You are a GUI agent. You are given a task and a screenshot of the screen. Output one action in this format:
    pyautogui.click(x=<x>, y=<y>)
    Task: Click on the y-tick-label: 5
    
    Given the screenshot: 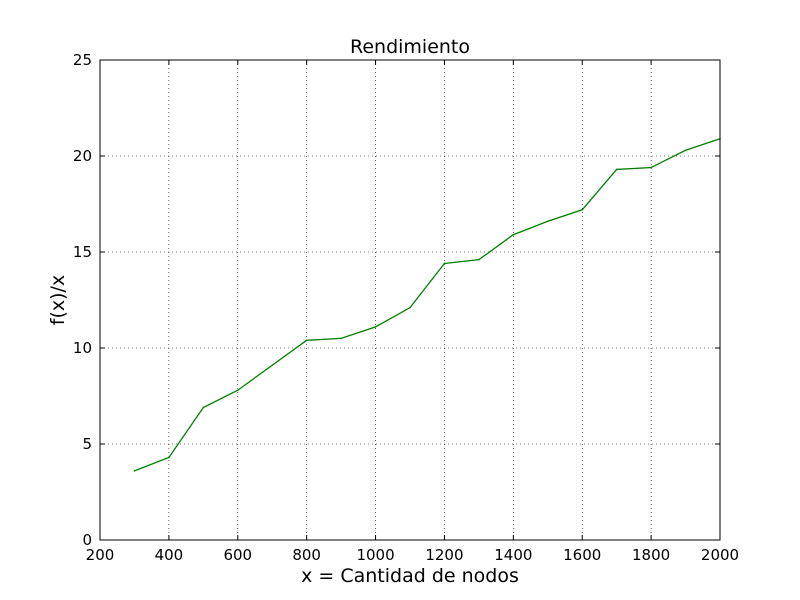 What is the action you would take?
    pyautogui.click(x=87, y=444)
    